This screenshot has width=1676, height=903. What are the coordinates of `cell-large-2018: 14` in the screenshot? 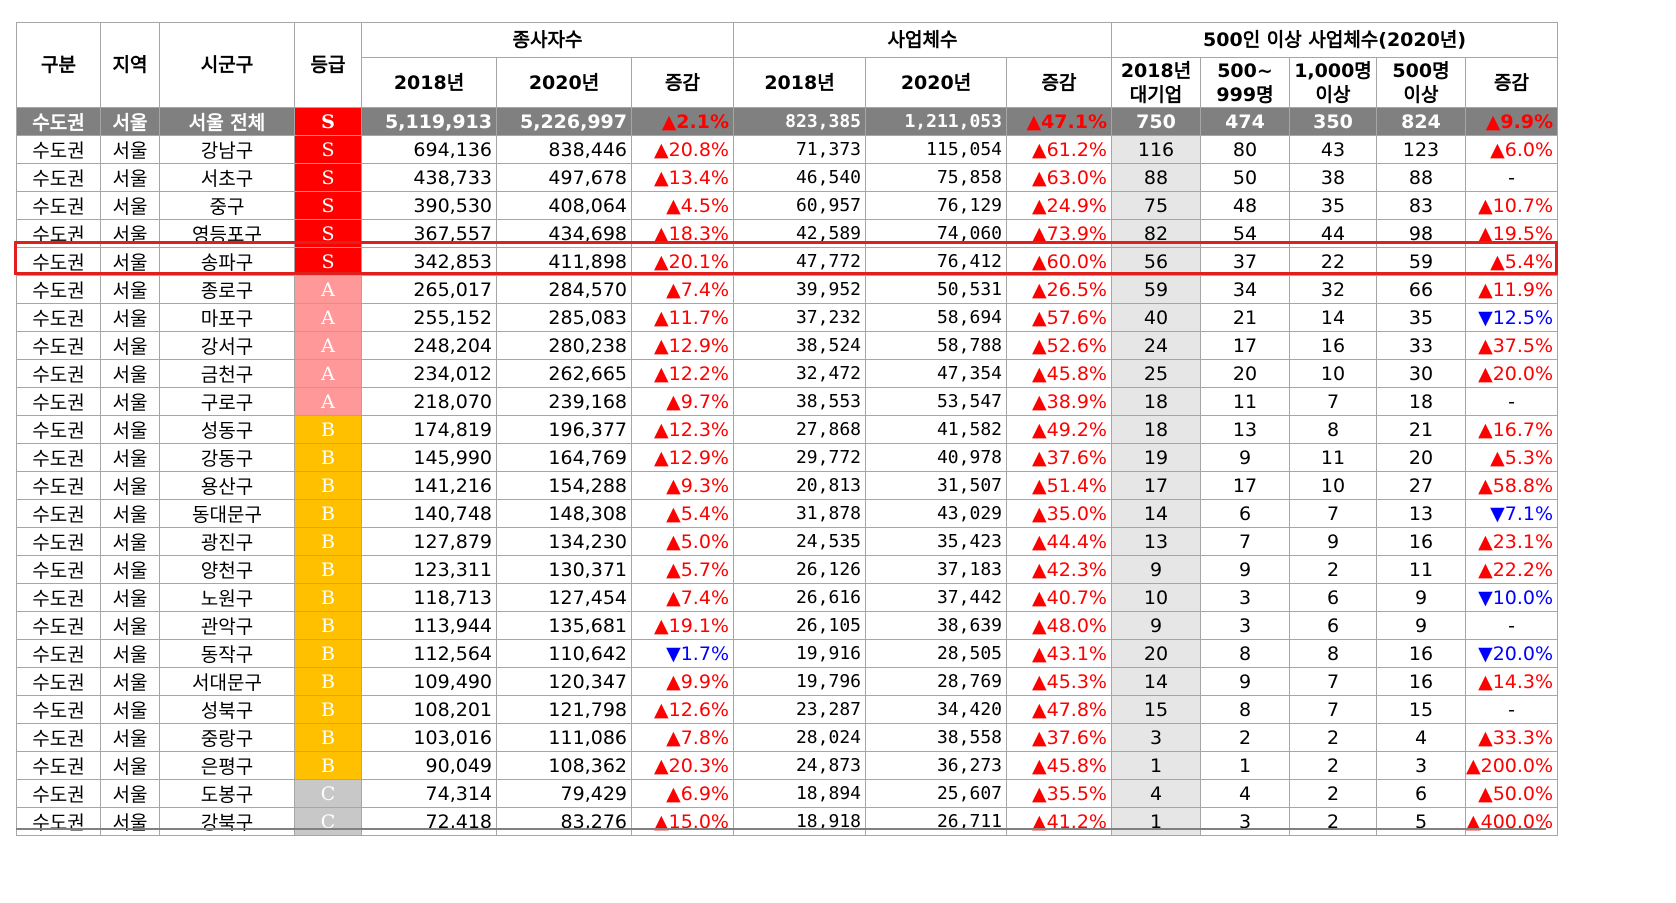 It's located at (1156, 681).